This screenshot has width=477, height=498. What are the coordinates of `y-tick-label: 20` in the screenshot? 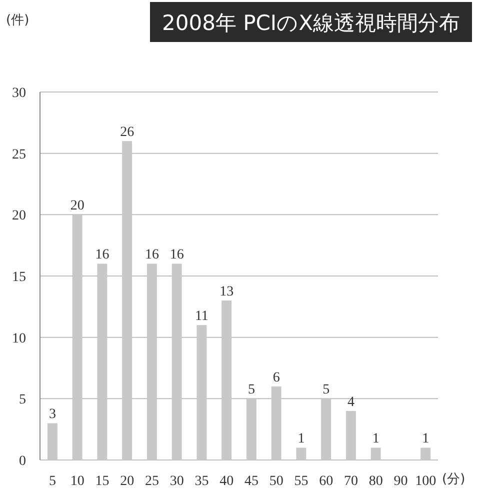 It's located at (19, 216).